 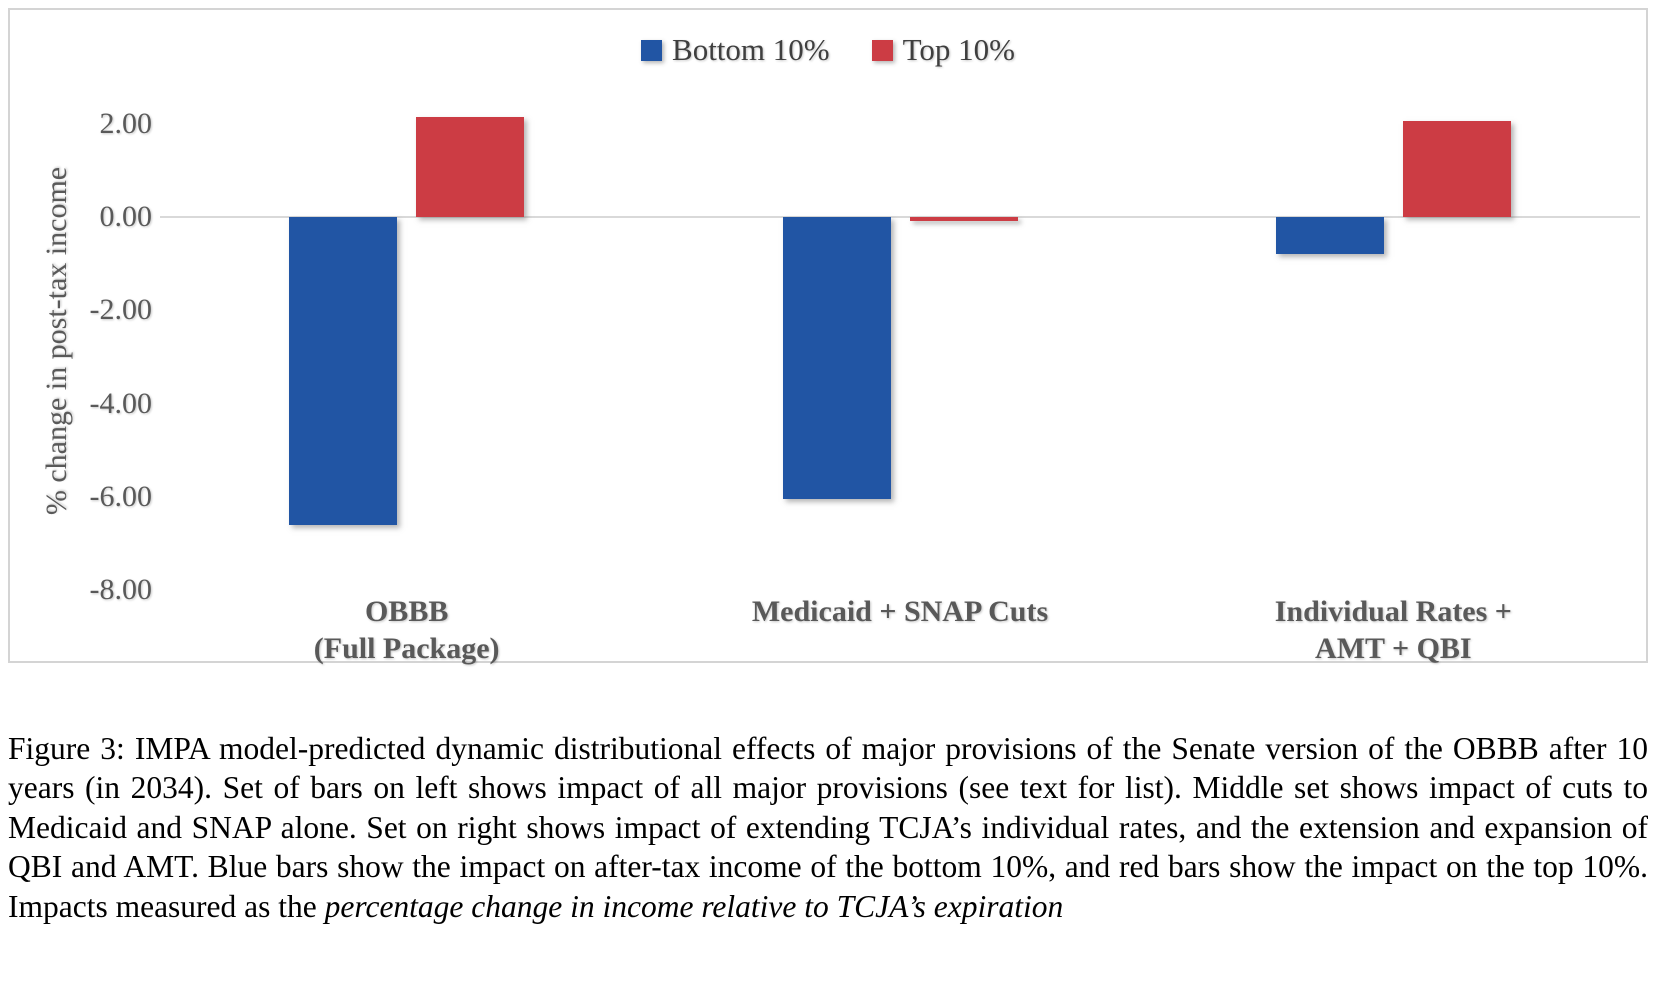 I want to click on bar-bottom-10-obbb, so click(x=343, y=371).